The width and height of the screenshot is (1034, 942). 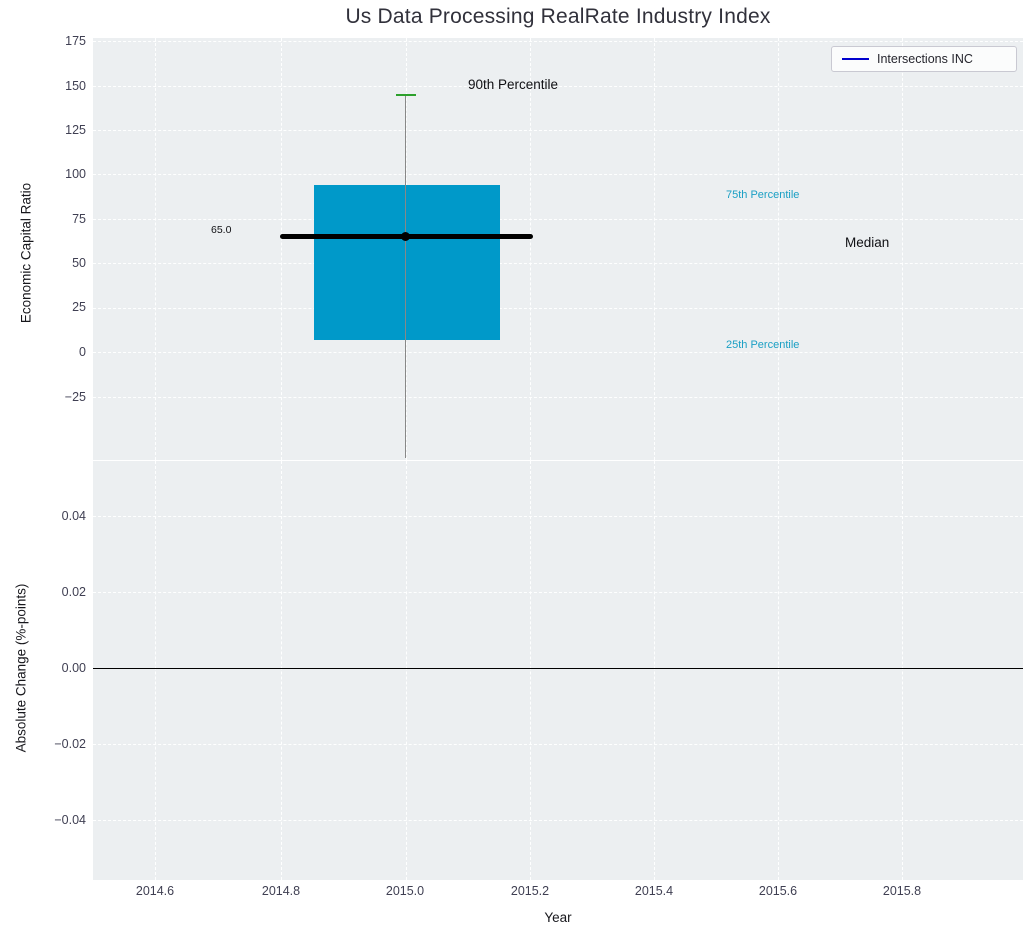 What do you see at coordinates (75, 41) in the screenshot?
I see `ytick-label: 175` at bounding box center [75, 41].